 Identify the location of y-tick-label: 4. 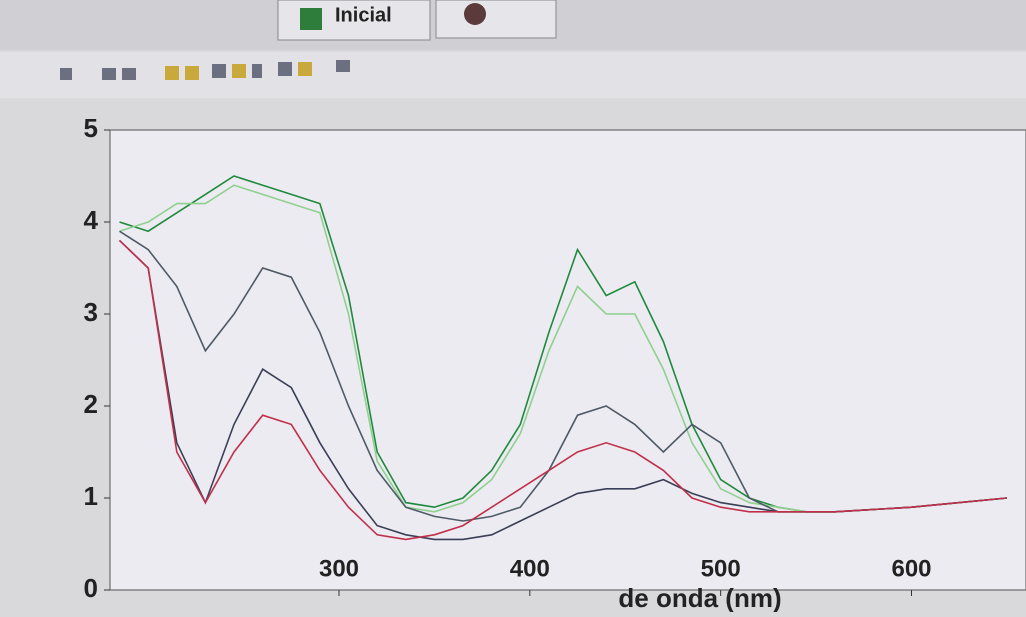
(91, 220).